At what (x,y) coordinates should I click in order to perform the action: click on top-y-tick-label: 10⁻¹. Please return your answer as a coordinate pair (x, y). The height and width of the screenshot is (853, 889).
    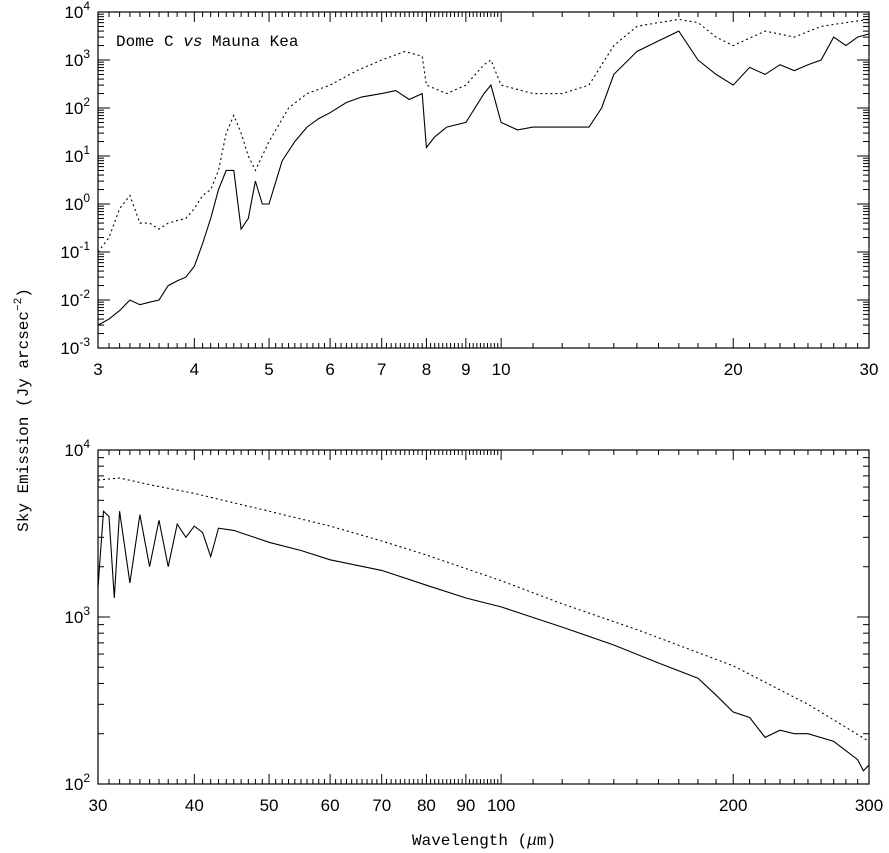
    Looking at the image, I should click on (75, 250).